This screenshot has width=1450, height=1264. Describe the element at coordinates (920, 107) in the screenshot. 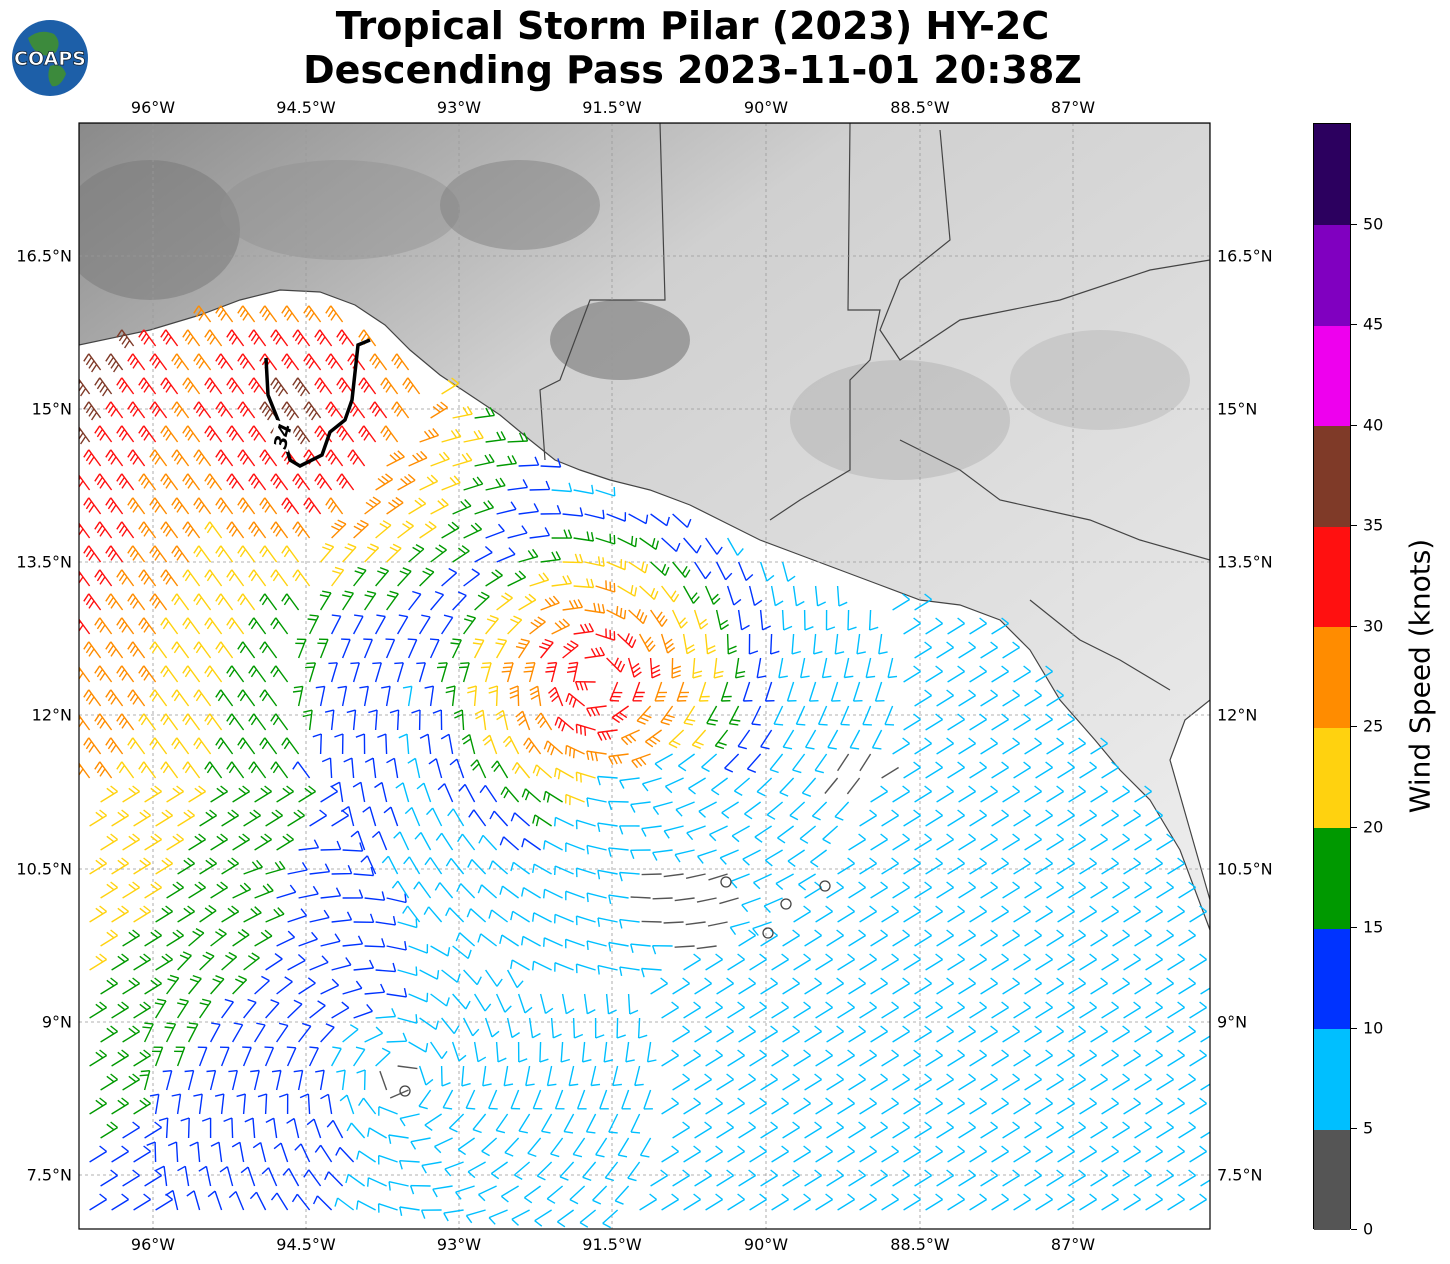

I see `lon-tick-top: 88.5°W` at that location.